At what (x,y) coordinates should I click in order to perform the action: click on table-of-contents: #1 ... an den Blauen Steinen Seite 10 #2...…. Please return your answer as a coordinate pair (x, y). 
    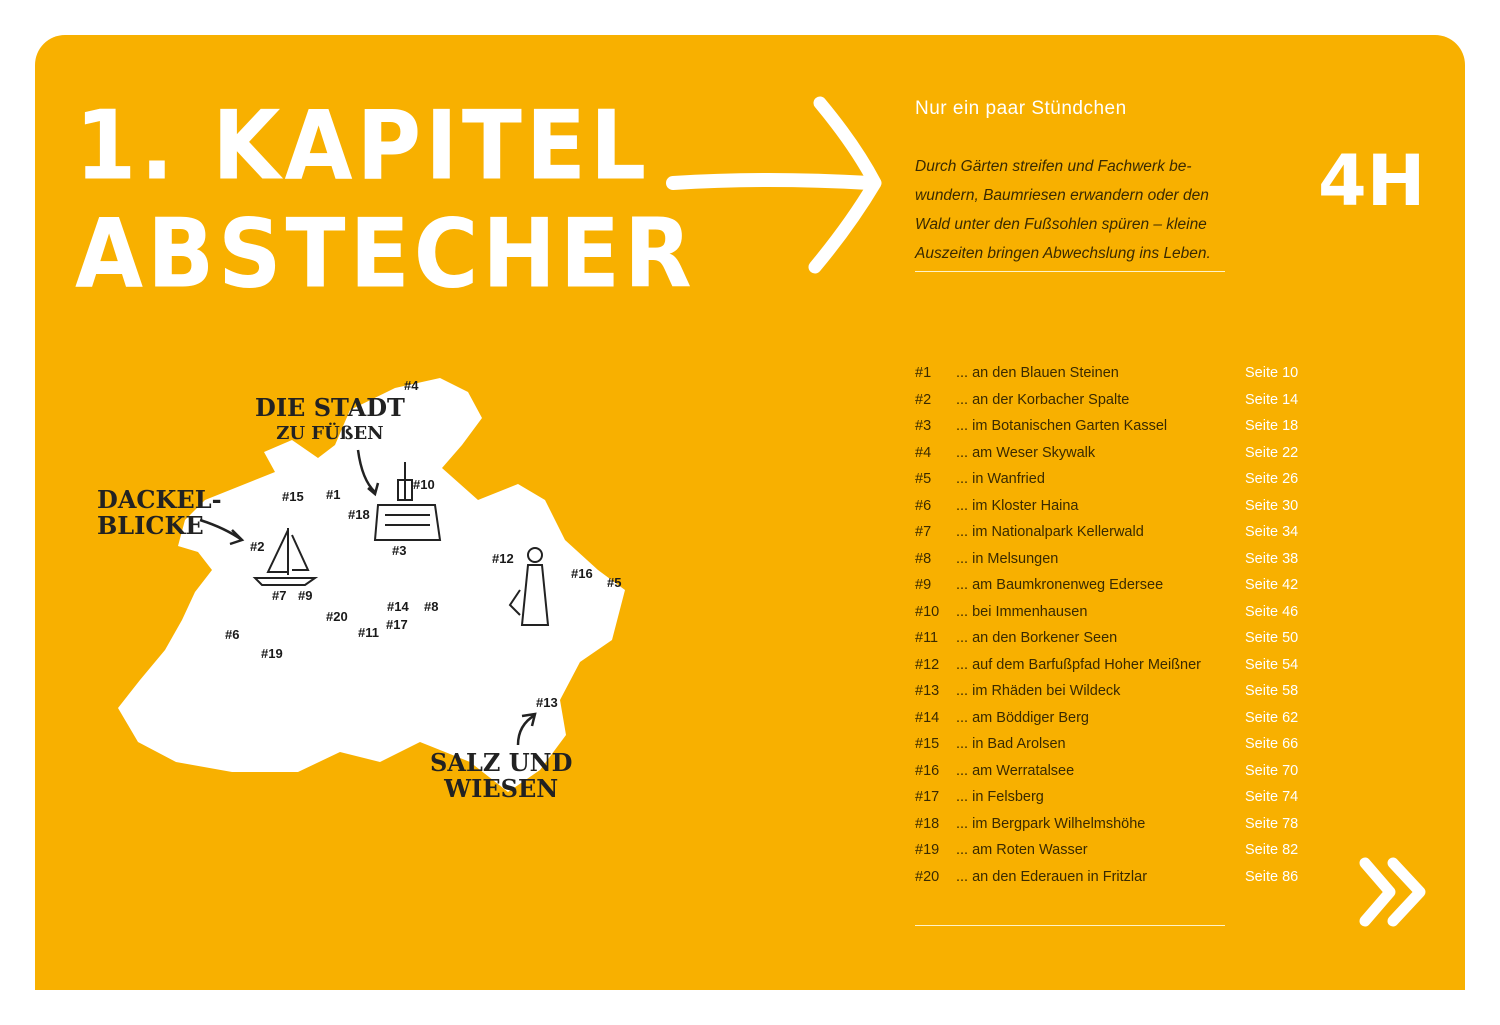
    Looking at the image, I should click on (1110, 625).